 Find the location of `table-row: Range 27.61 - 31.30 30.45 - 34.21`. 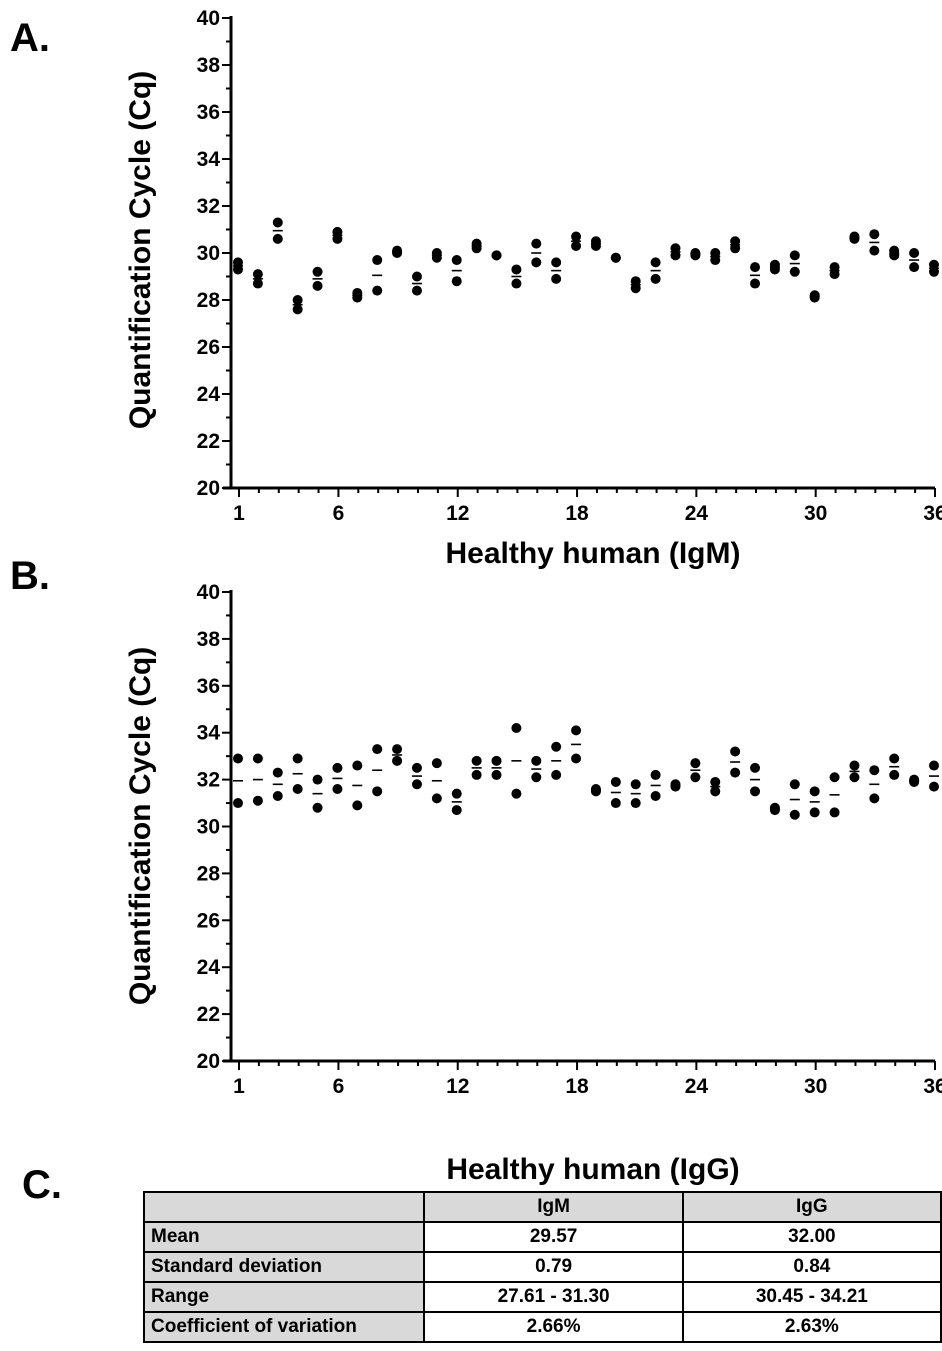

table-row: Range 27.61 - 31.30 30.45 - 34.21 is located at coordinates (542, 1297).